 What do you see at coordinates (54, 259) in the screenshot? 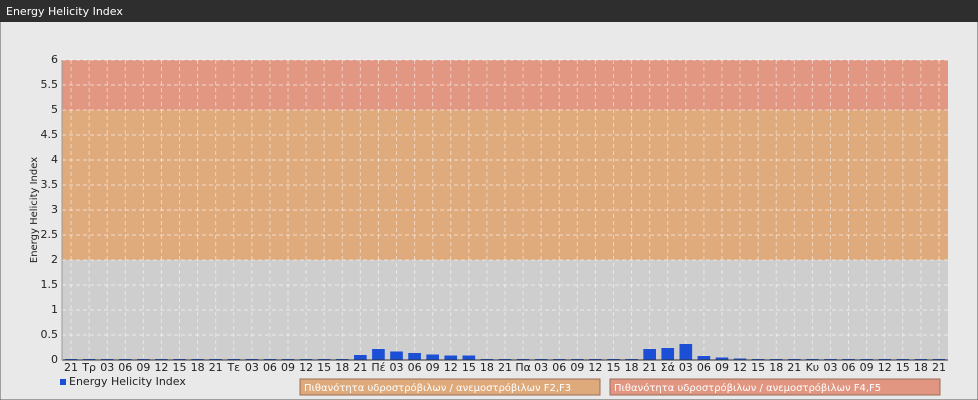
I see `y-tick-label: 2` at bounding box center [54, 259].